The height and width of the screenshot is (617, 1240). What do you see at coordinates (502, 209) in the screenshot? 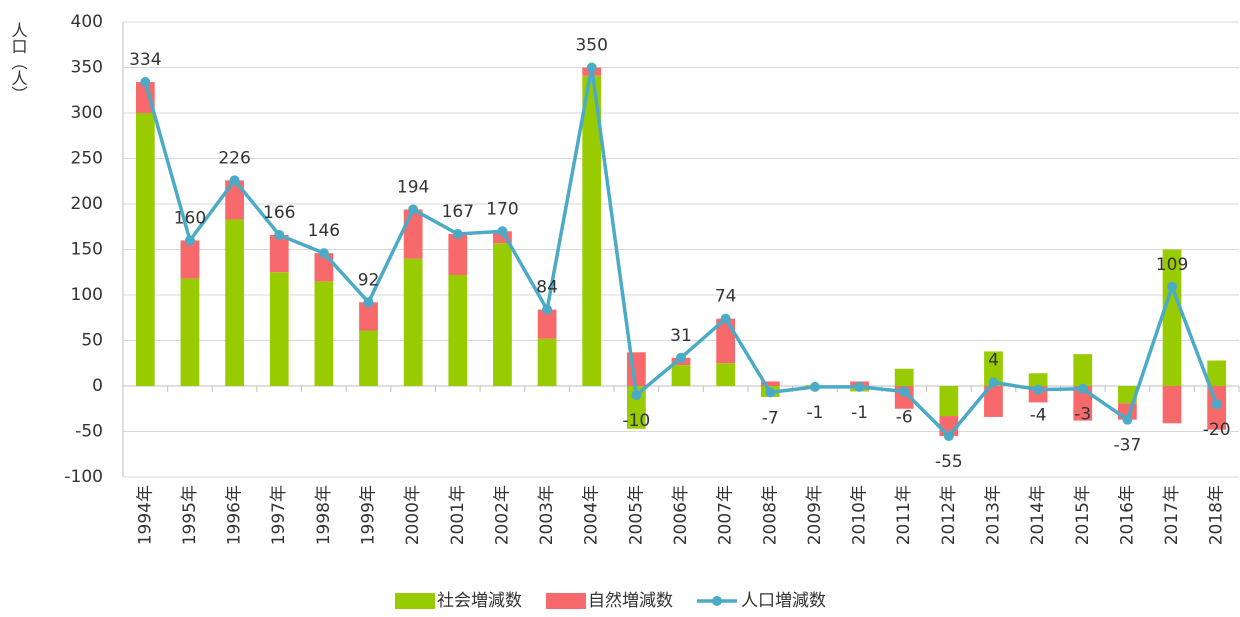
I see `data-label: 170` at bounding box center [502, 209].